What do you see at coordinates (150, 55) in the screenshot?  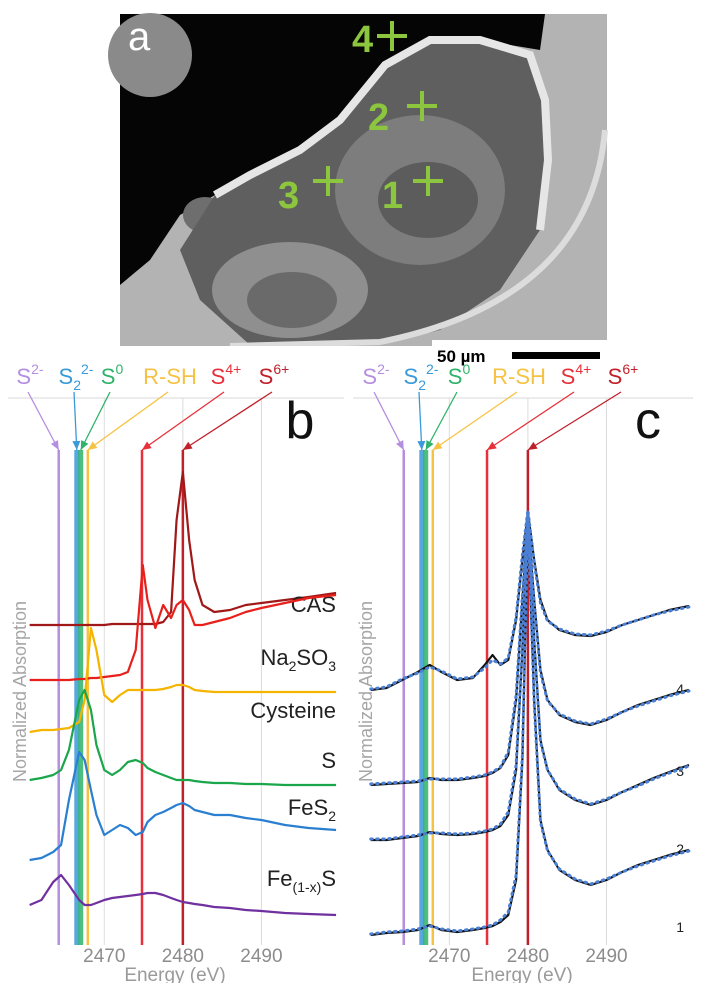 I see `grain-fragment` at bounding box center [150, 55].